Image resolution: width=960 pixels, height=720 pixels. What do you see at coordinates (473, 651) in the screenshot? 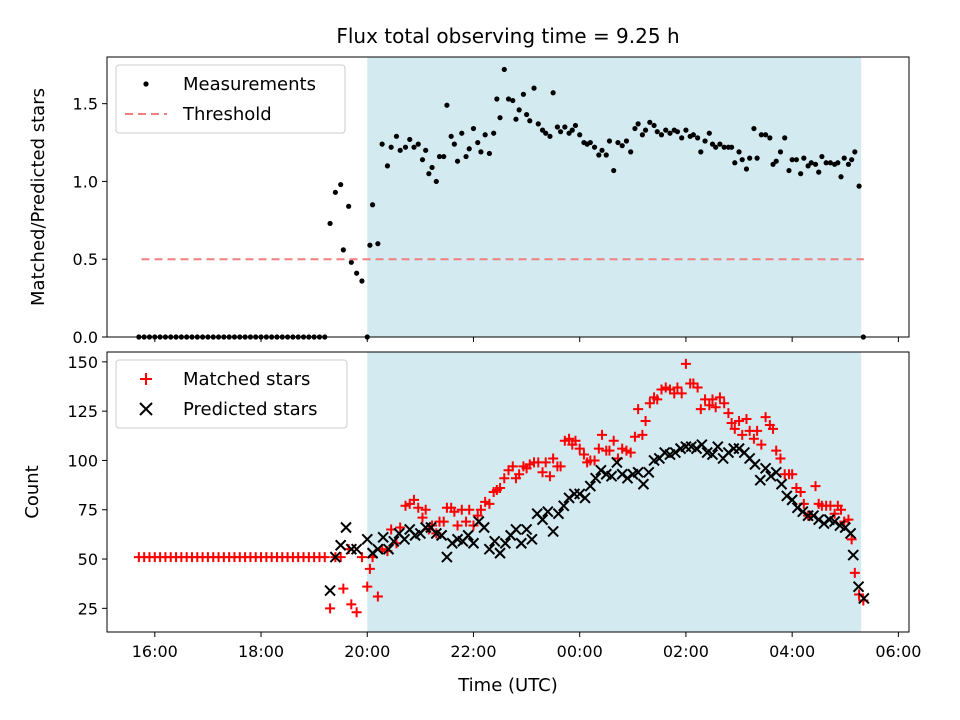
I see `x-tick-label: 22:00` at bounding box center [473, 651].